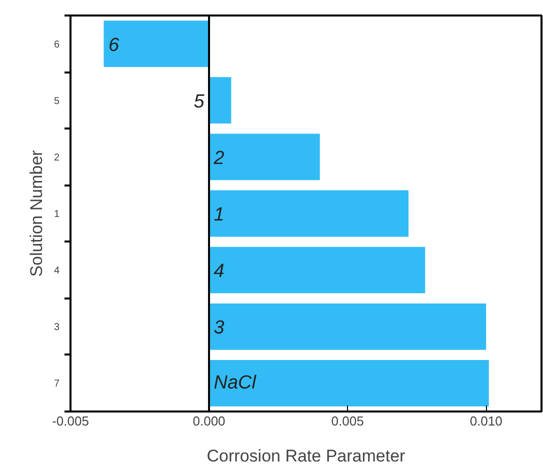 Image resolution: width=543 pixels, height=471 pixels. Describe the element at coordinates (209, 421) in the screenshot. I see `x-tick-label: 0.000` at that location.